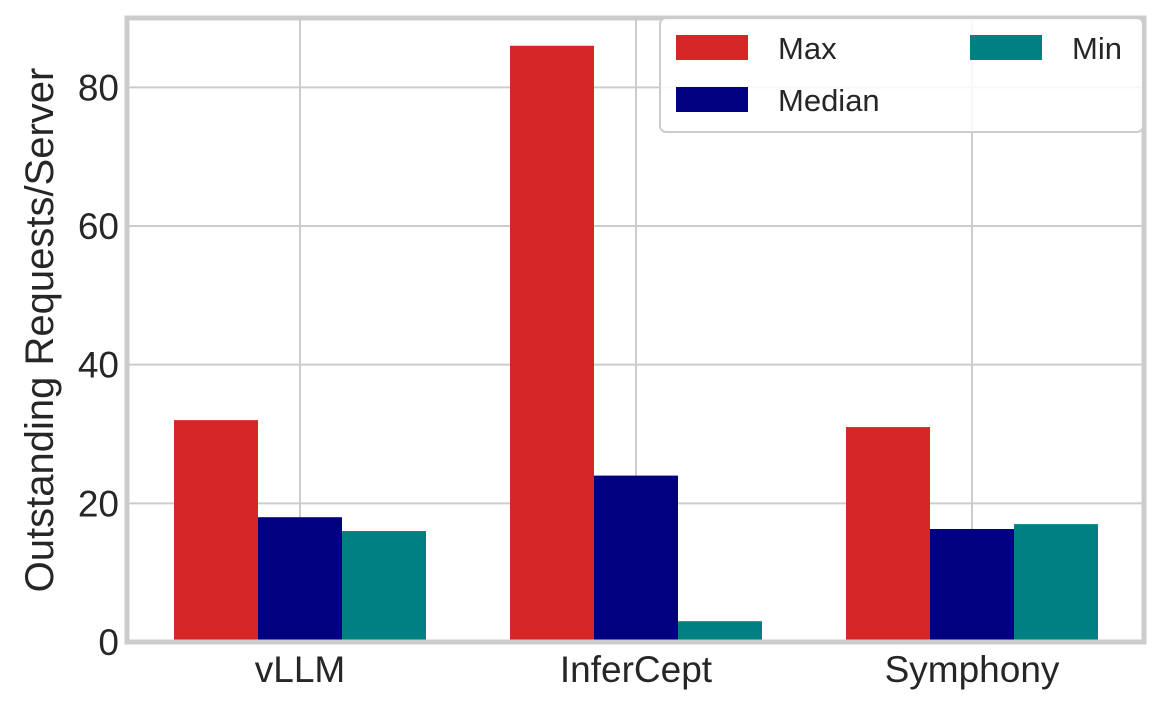 Image resolution: width=1163 pixels, height=709 pixels. What do you see at coordinates (98, 503) in the screenshot?
I see `y-tick-label: 20` at bounding box center [98, 503].